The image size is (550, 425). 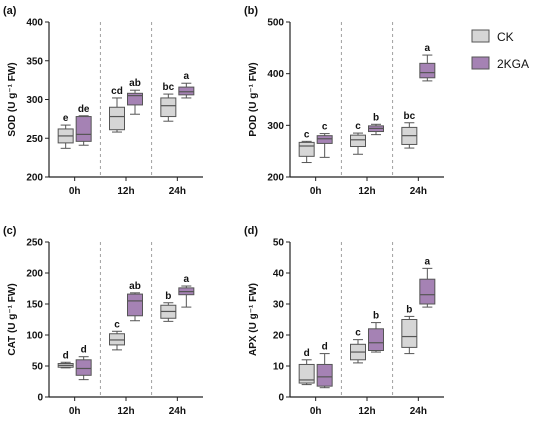 What do you see at coordinates (168, 87) in the screenshot?
I see `significance-label: bc` at bounding box center [168, 87].